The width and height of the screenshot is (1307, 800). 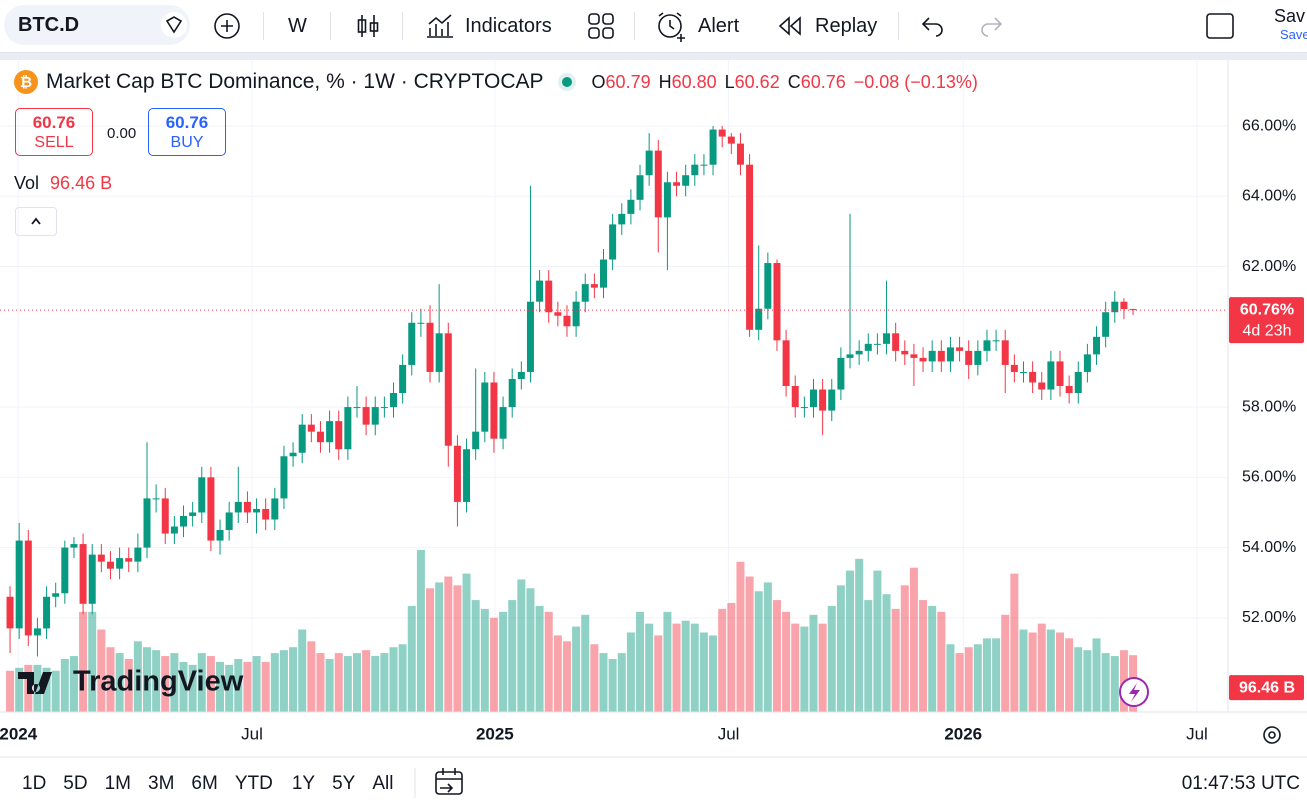 What do you see at coordinates (54, 132) in the screenshot?
I see `sell-button: 60.76 SELL` at bounding box center [54, 132].